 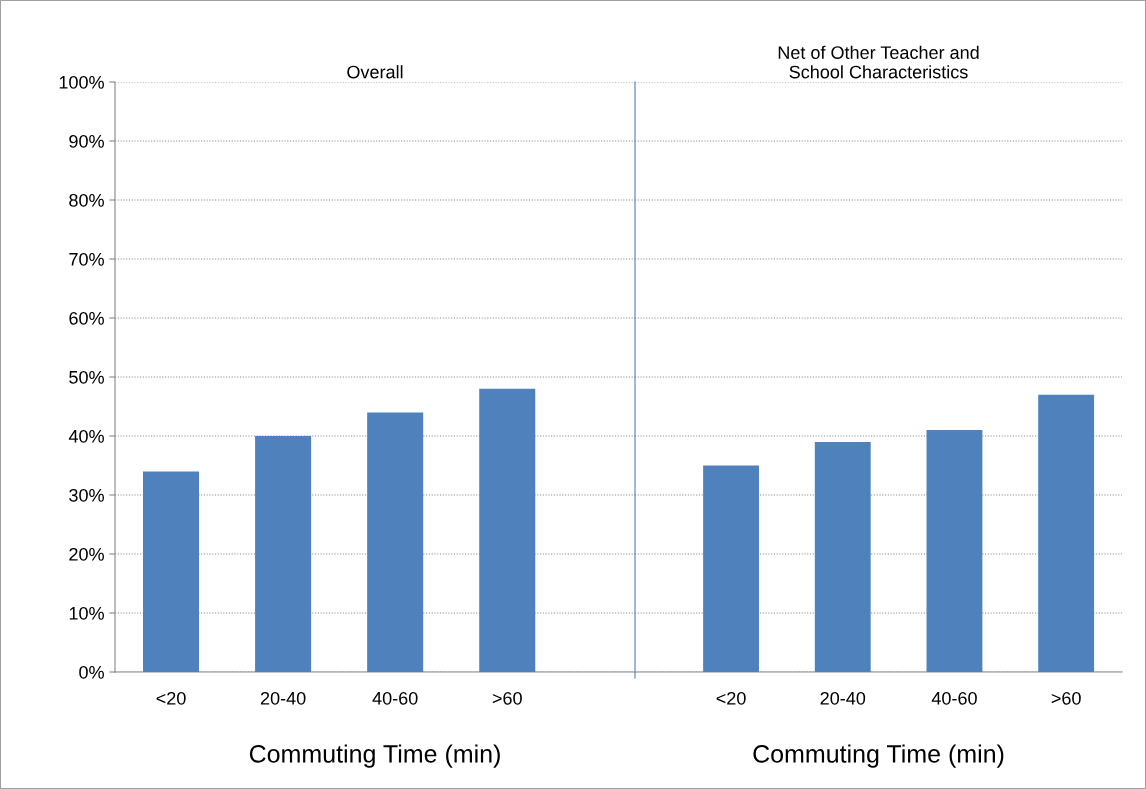 What do you see at coordinates (878, 62) in the screenshot?
I see `chart-title: Net of Other Teacher and School Characteristics` at bounding box center [878, 62].